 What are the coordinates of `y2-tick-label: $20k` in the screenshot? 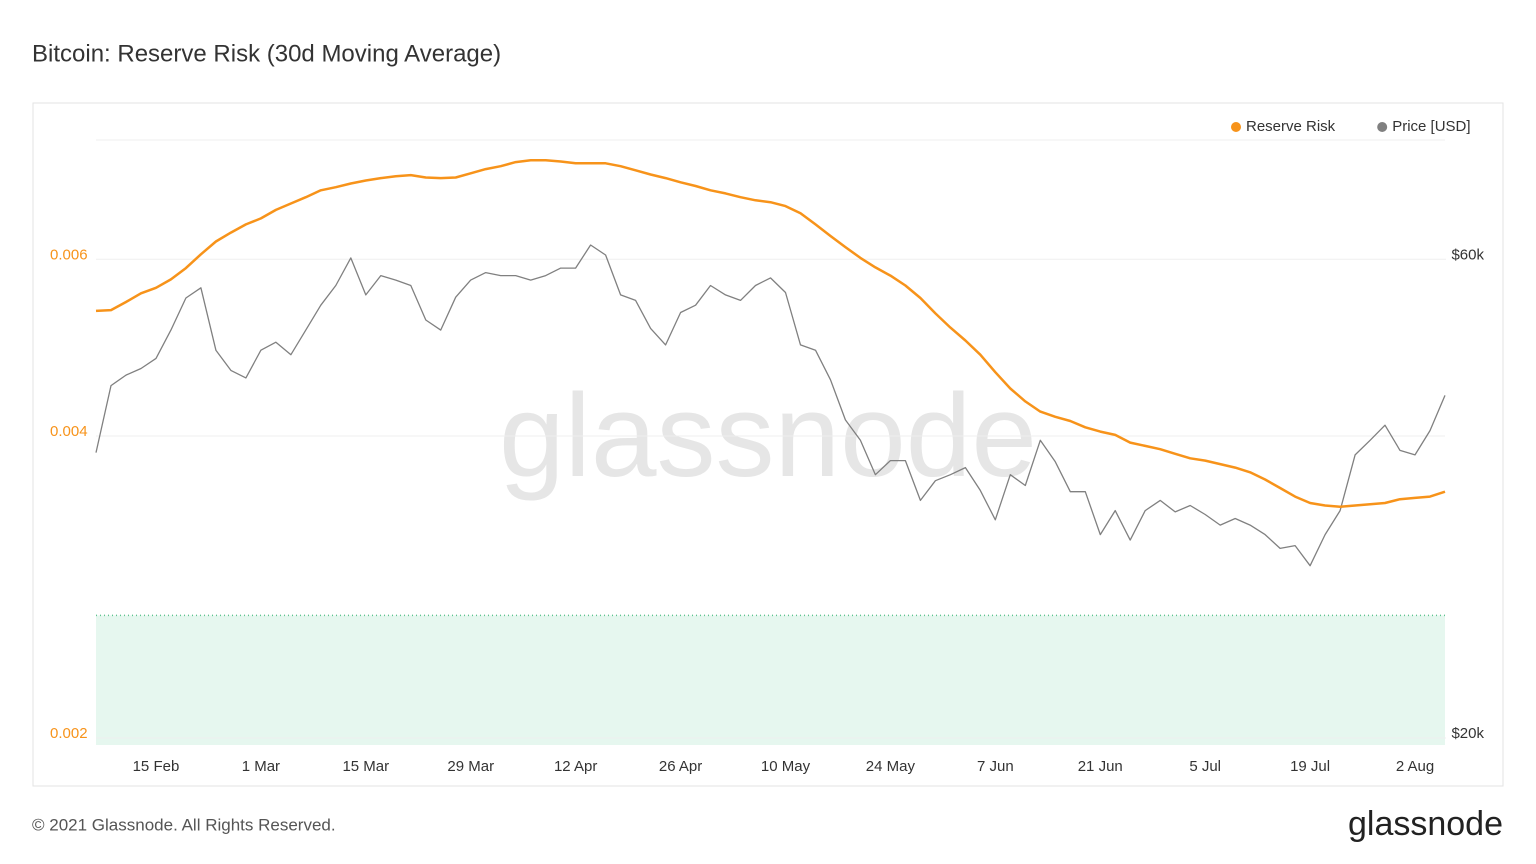 It's located at (1467, 733).